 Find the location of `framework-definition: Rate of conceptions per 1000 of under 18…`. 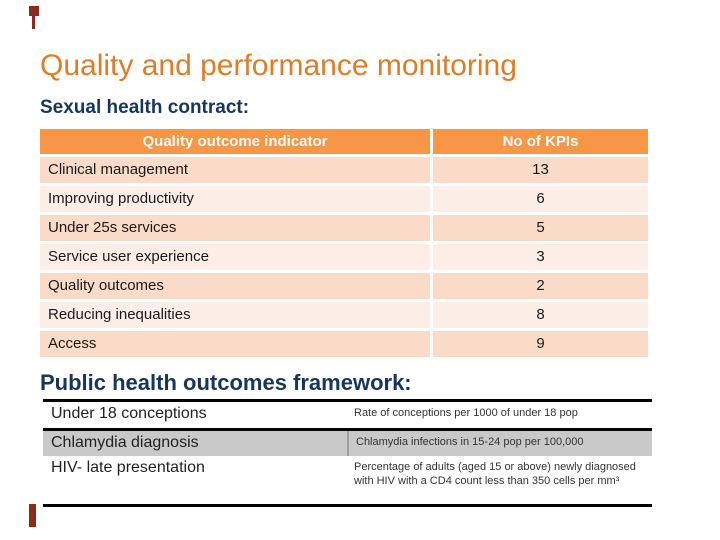

framework-definition: Rate of conceptions per 1000 of under 18… is located at coordinates (466, 413).